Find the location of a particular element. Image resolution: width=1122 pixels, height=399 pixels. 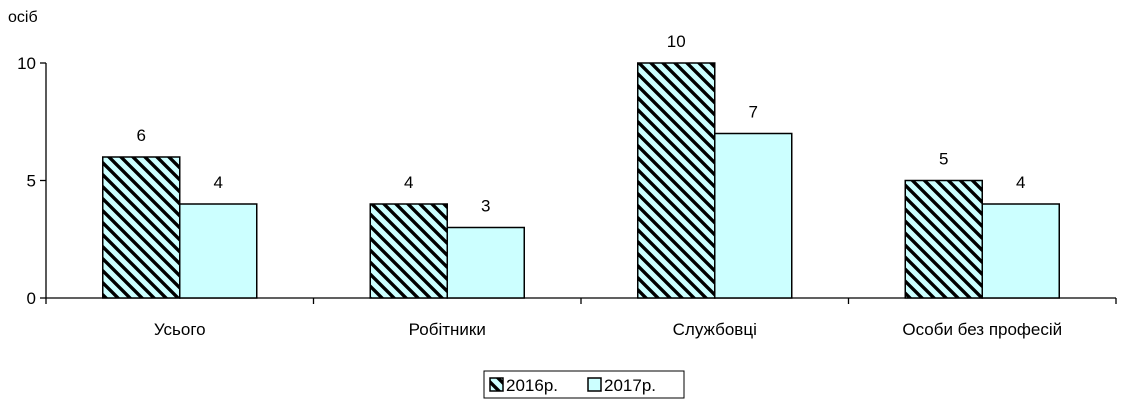

legend-label-2017: 2017р. is located at coordinates (630, 385).